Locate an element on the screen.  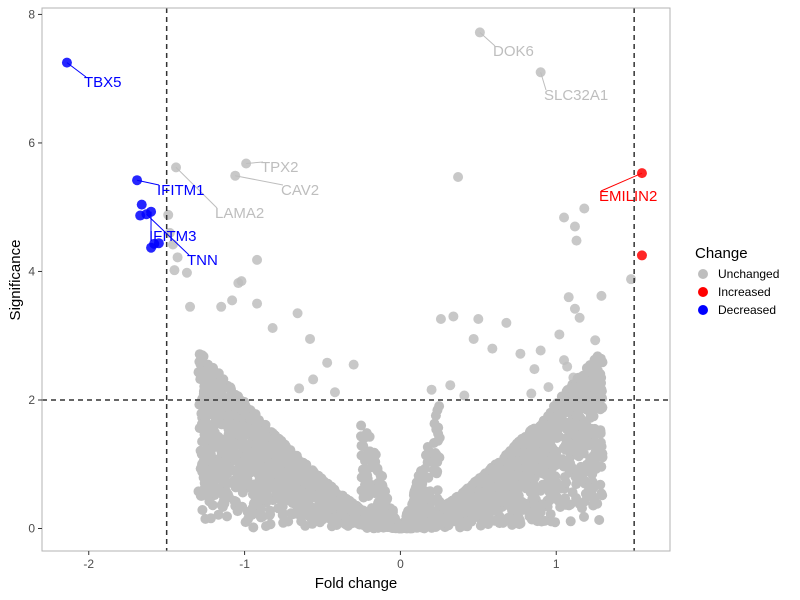
legend-entry-decreased: Decreased is located at coordinates (737, 310).